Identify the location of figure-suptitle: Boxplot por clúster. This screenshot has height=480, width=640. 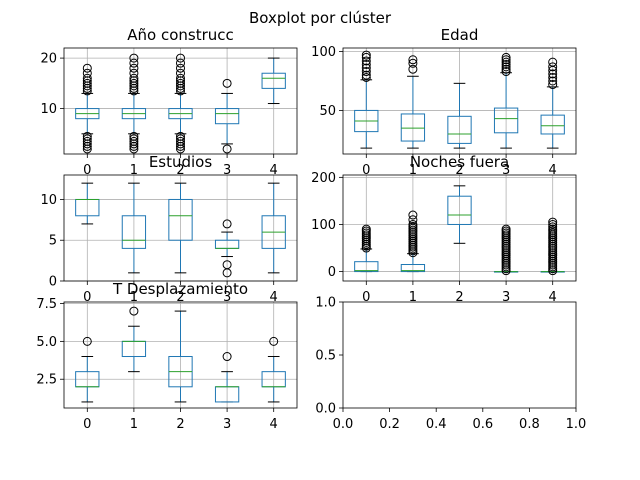
(320, 18).